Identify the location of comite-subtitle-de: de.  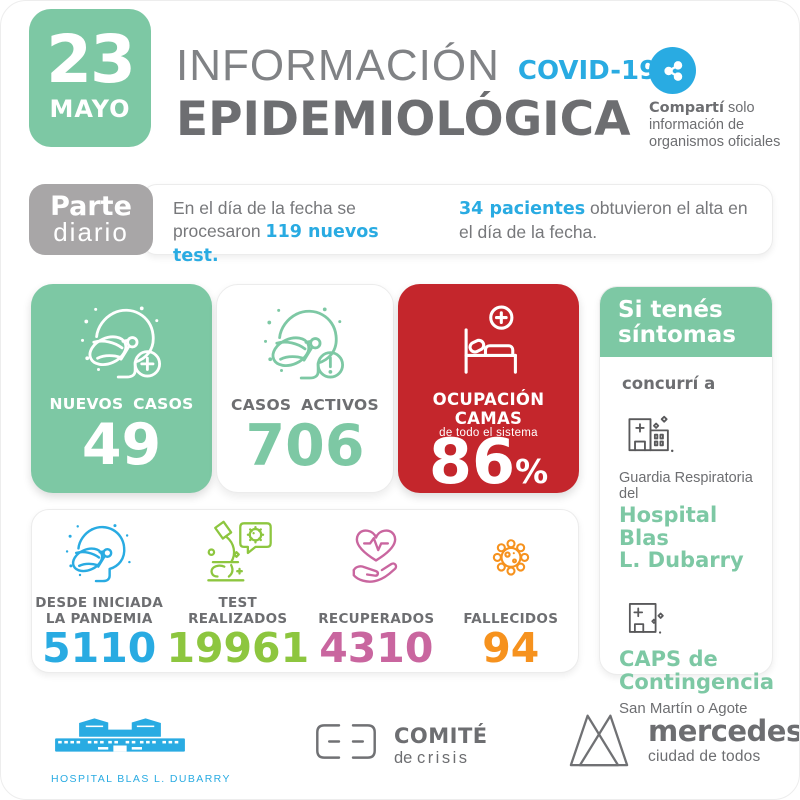
(405, 758).